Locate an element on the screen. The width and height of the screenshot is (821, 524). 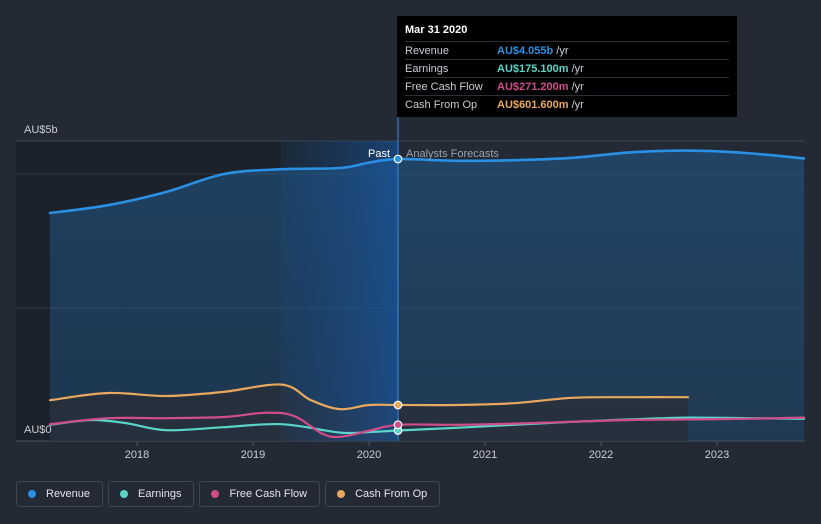
legend-item-free-cash-flow: Free Cash Flow is located at coordinates (260, 494).